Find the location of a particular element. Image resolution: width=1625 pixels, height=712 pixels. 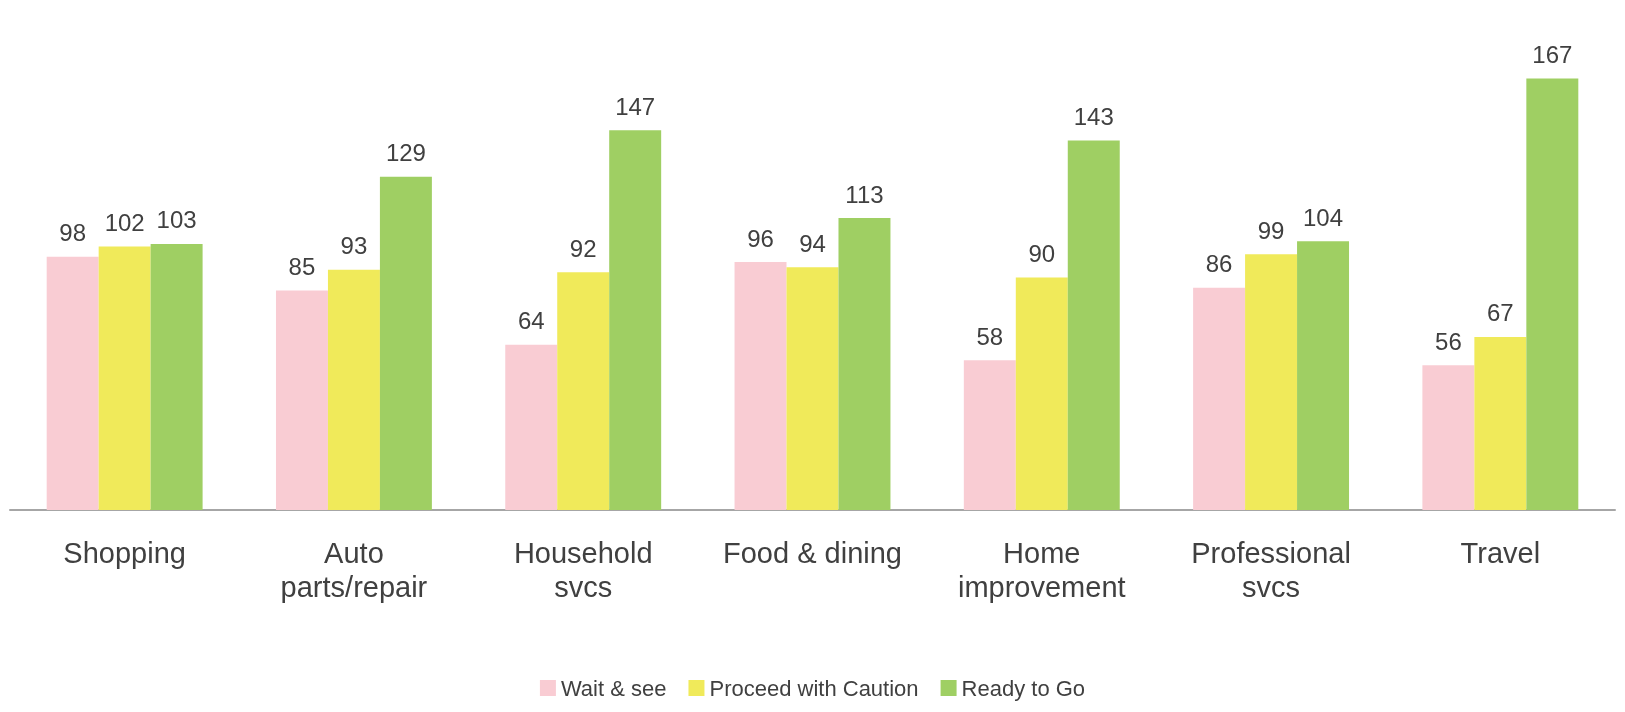

data-label: 102 is located at coordinates (124, 222).